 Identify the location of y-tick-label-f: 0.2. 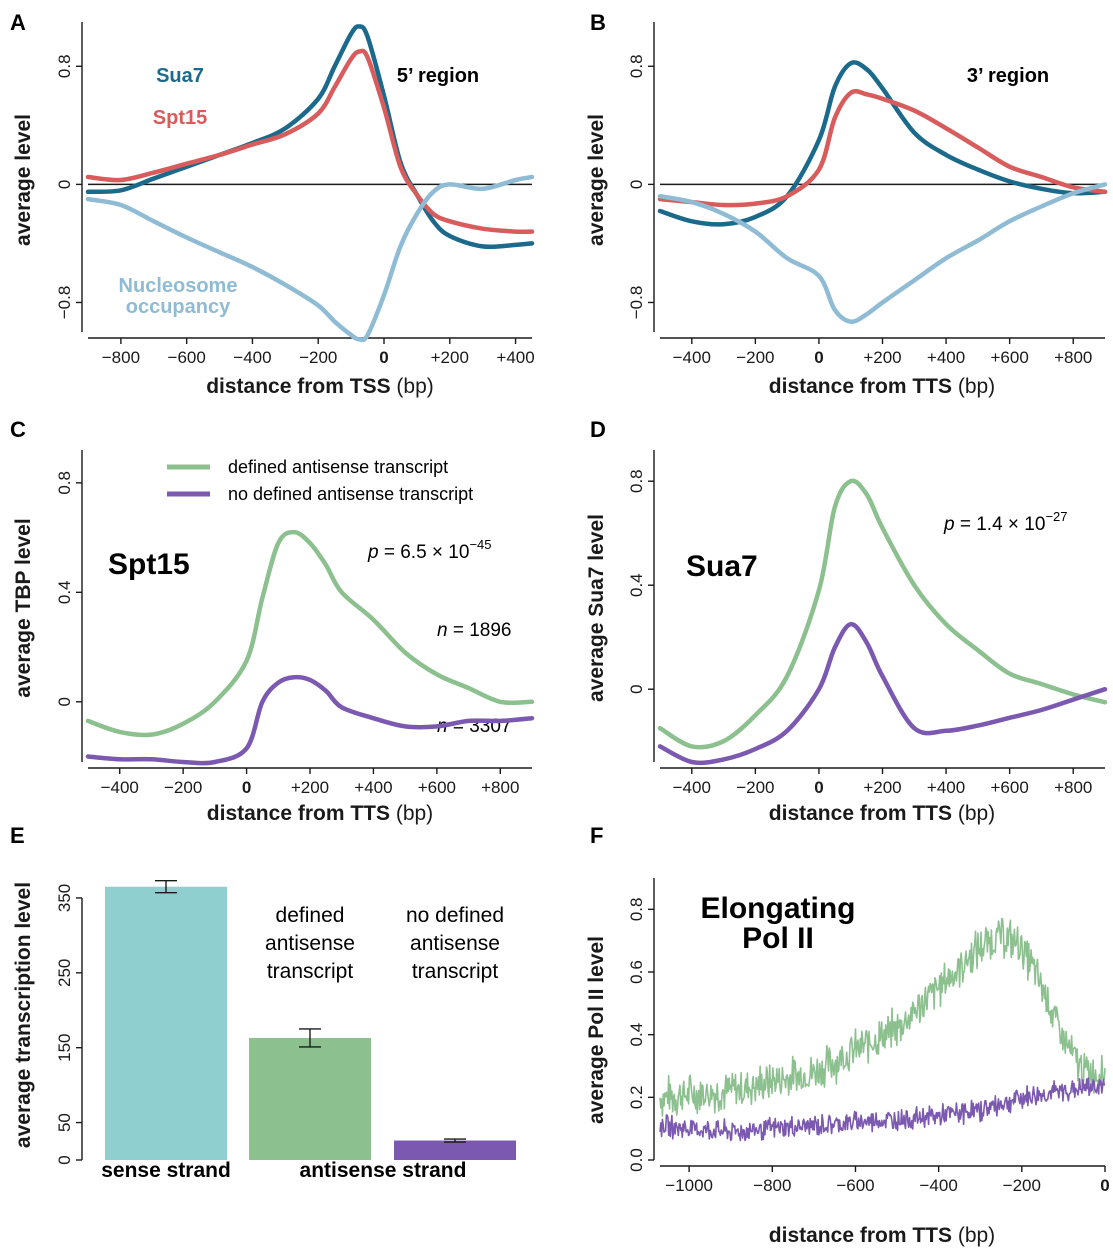
(636, 1098).